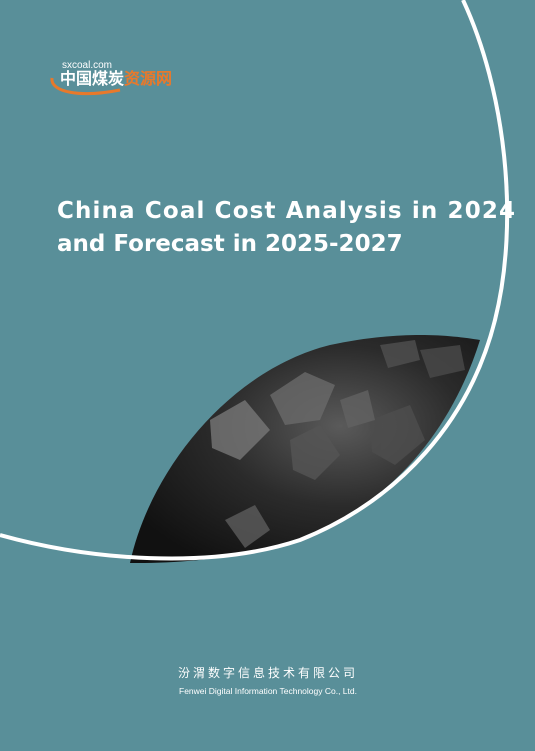 This screenshot has width=535, height=751. I want to click on logo-name-white: 中国煤炭, so click(92, 78).